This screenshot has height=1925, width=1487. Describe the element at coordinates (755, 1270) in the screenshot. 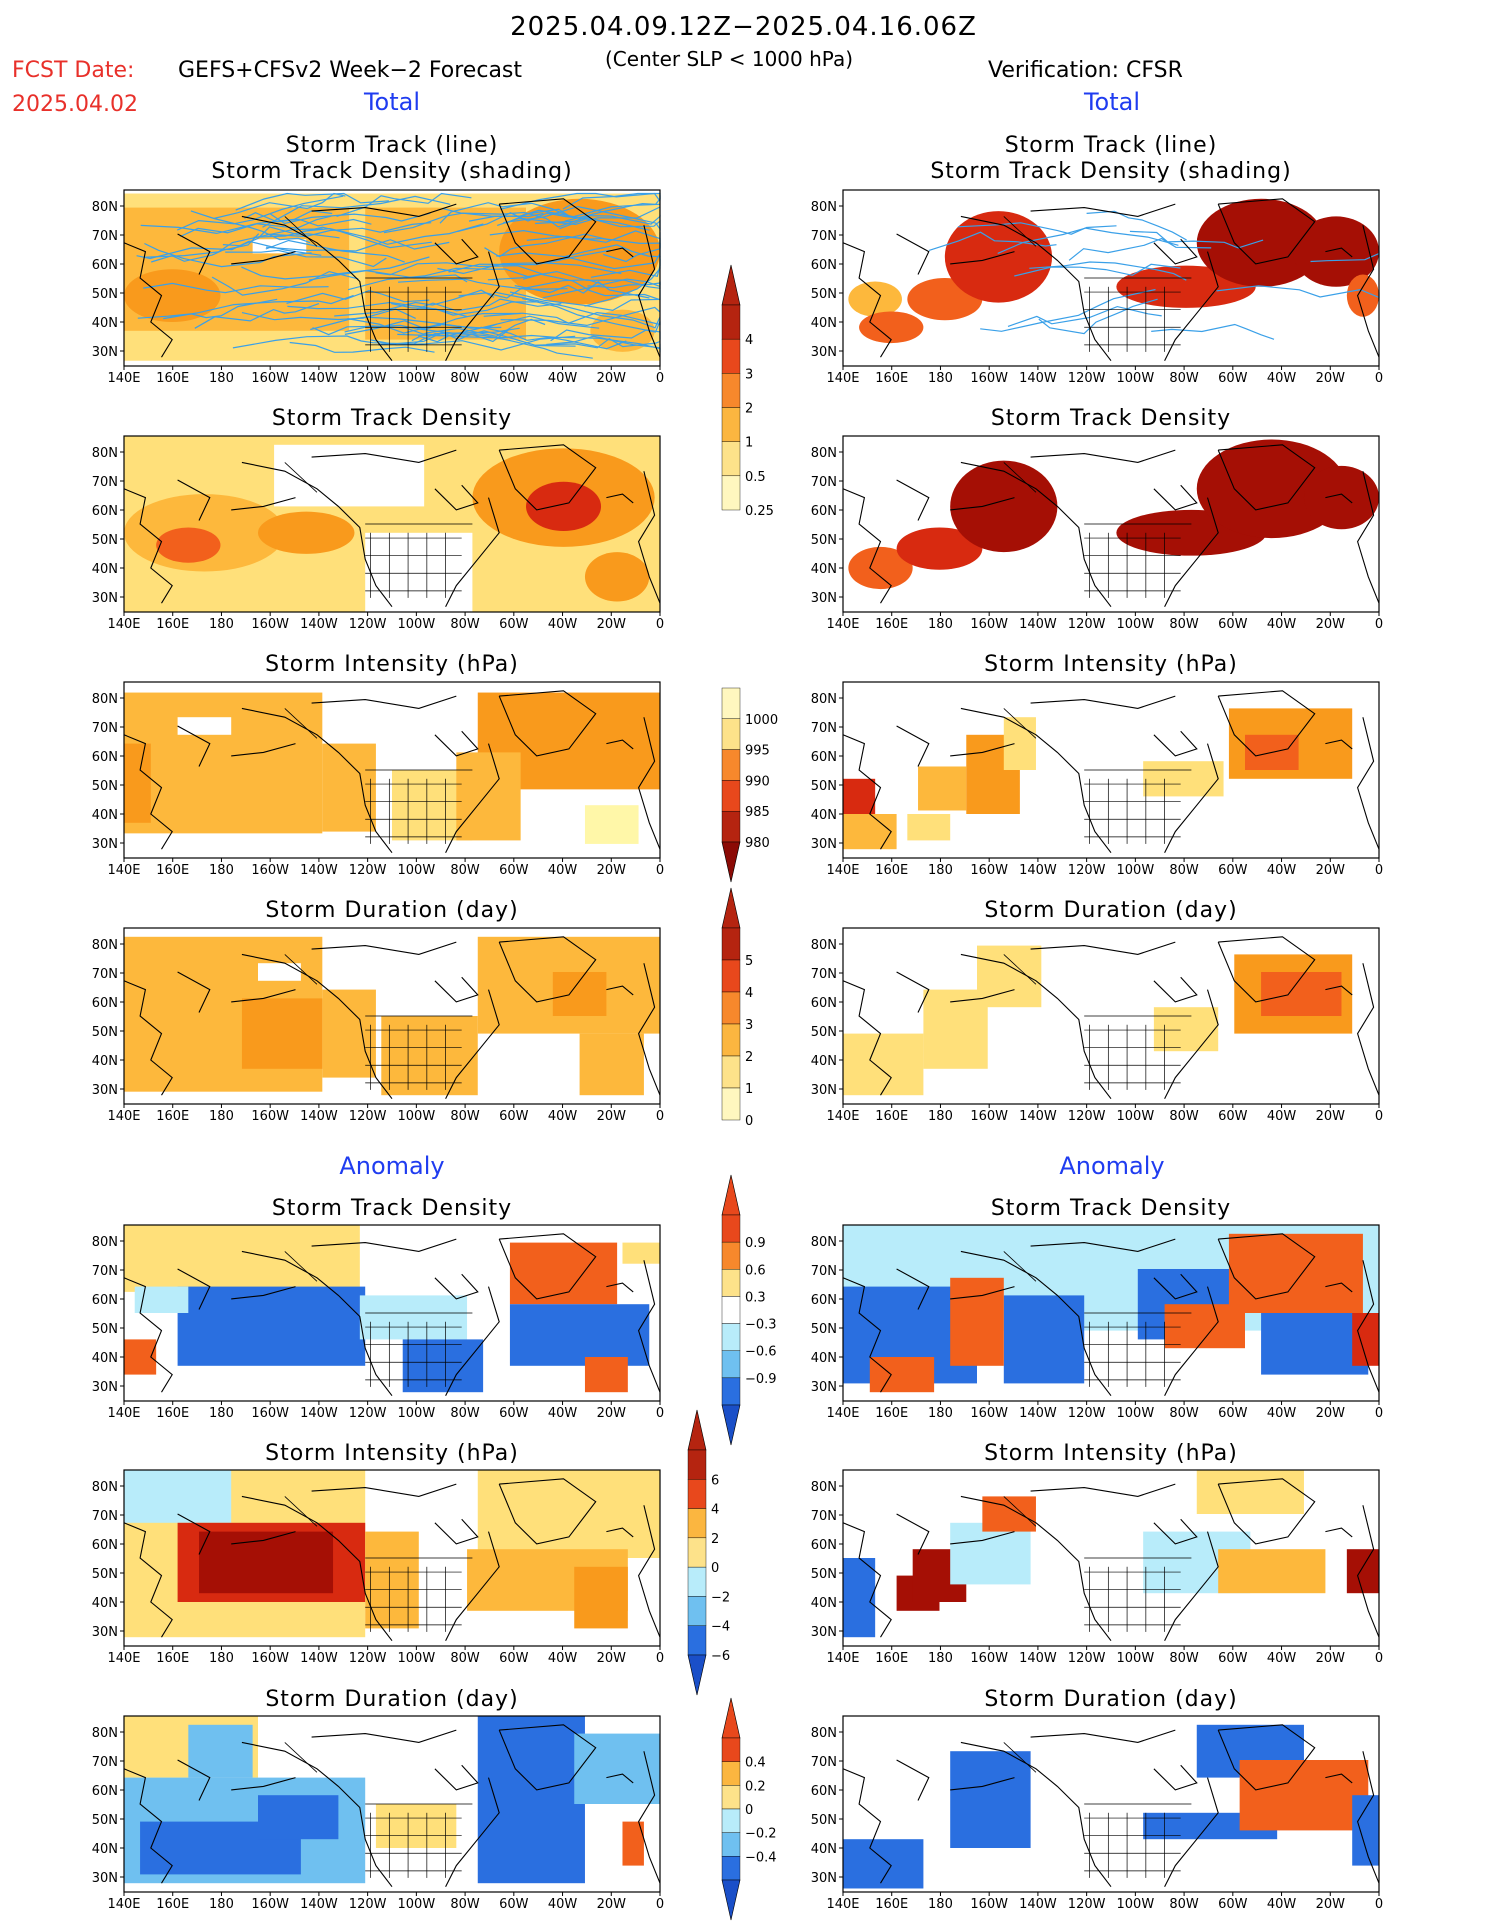

I see `colorbar-label: 0.6` at that location.